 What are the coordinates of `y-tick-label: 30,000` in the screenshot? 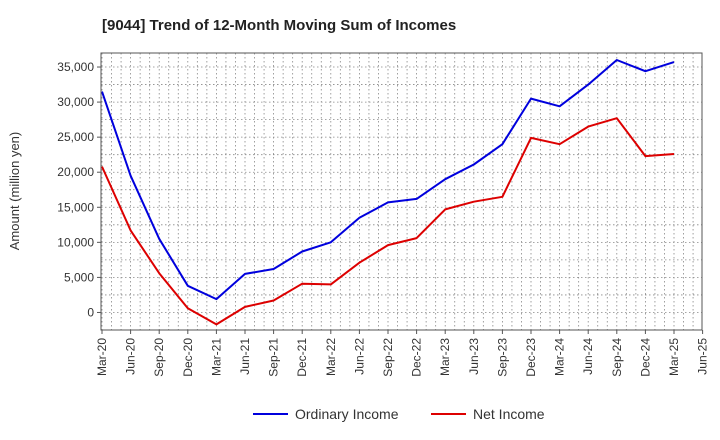 It's located at (75, 102).